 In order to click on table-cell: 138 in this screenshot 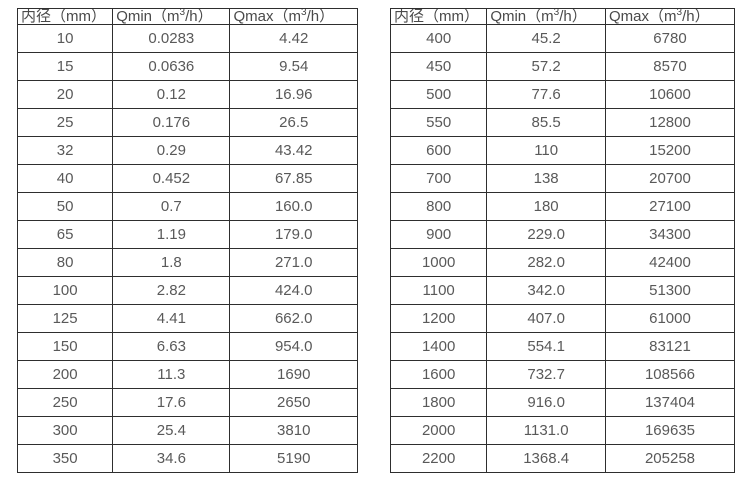, I will do `click(546, 178)`.